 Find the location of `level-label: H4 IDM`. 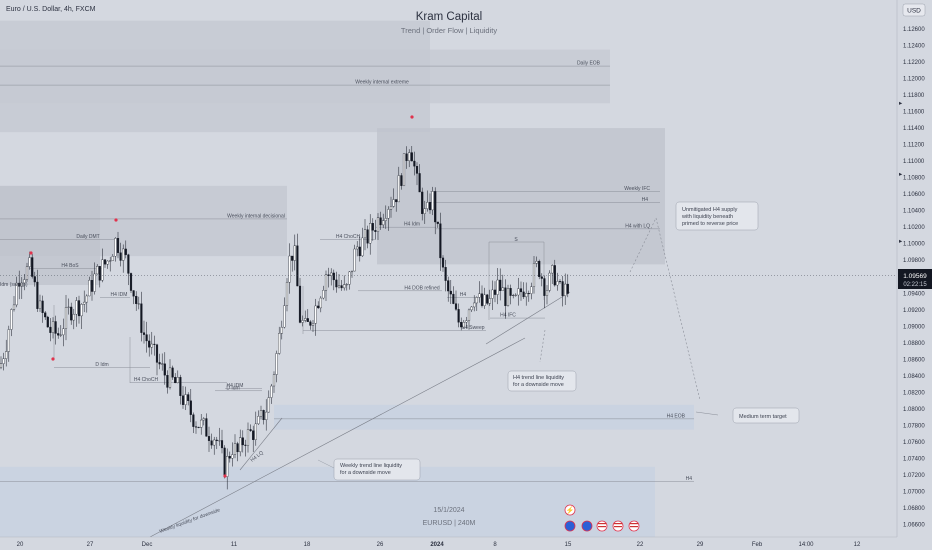

level-label: H4 IDM is located at coordinates (119, 295).